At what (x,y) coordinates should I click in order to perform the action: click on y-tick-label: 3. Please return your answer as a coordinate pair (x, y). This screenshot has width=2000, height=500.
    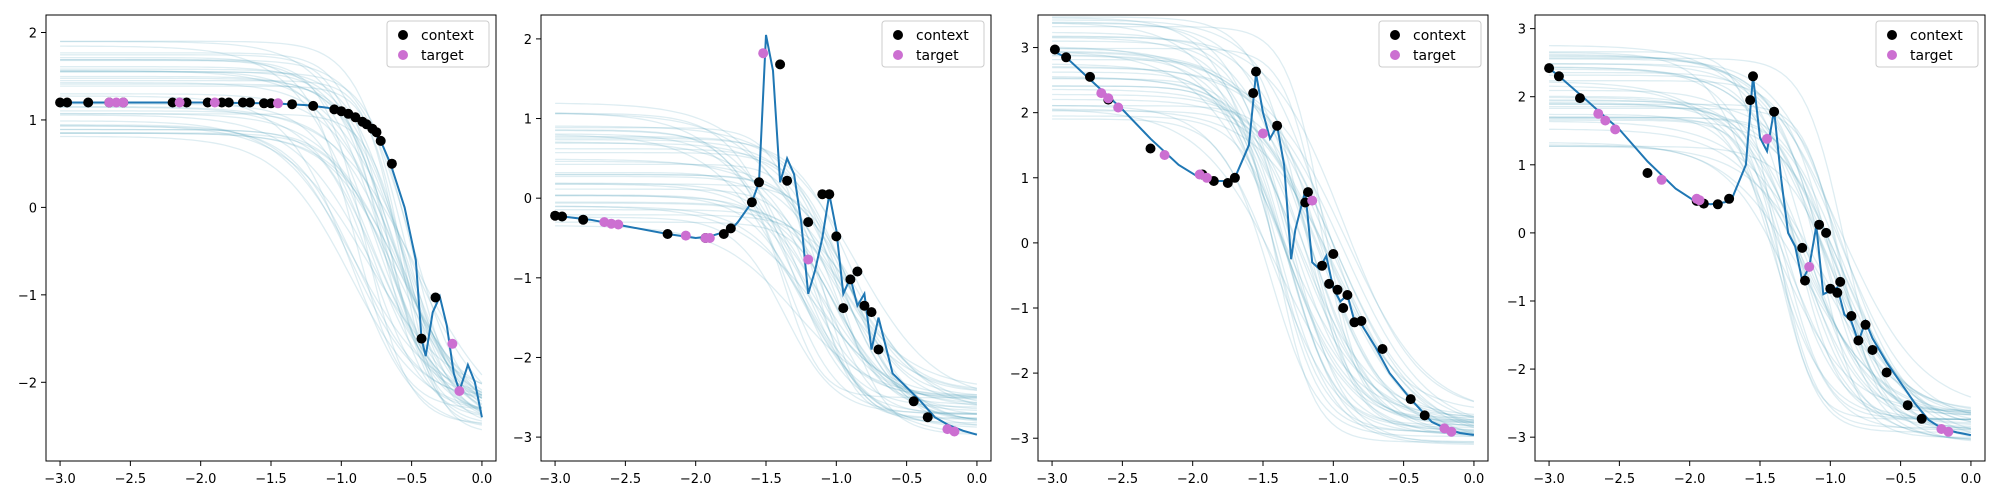
    Looking at the image, I should click on (1522, 30).